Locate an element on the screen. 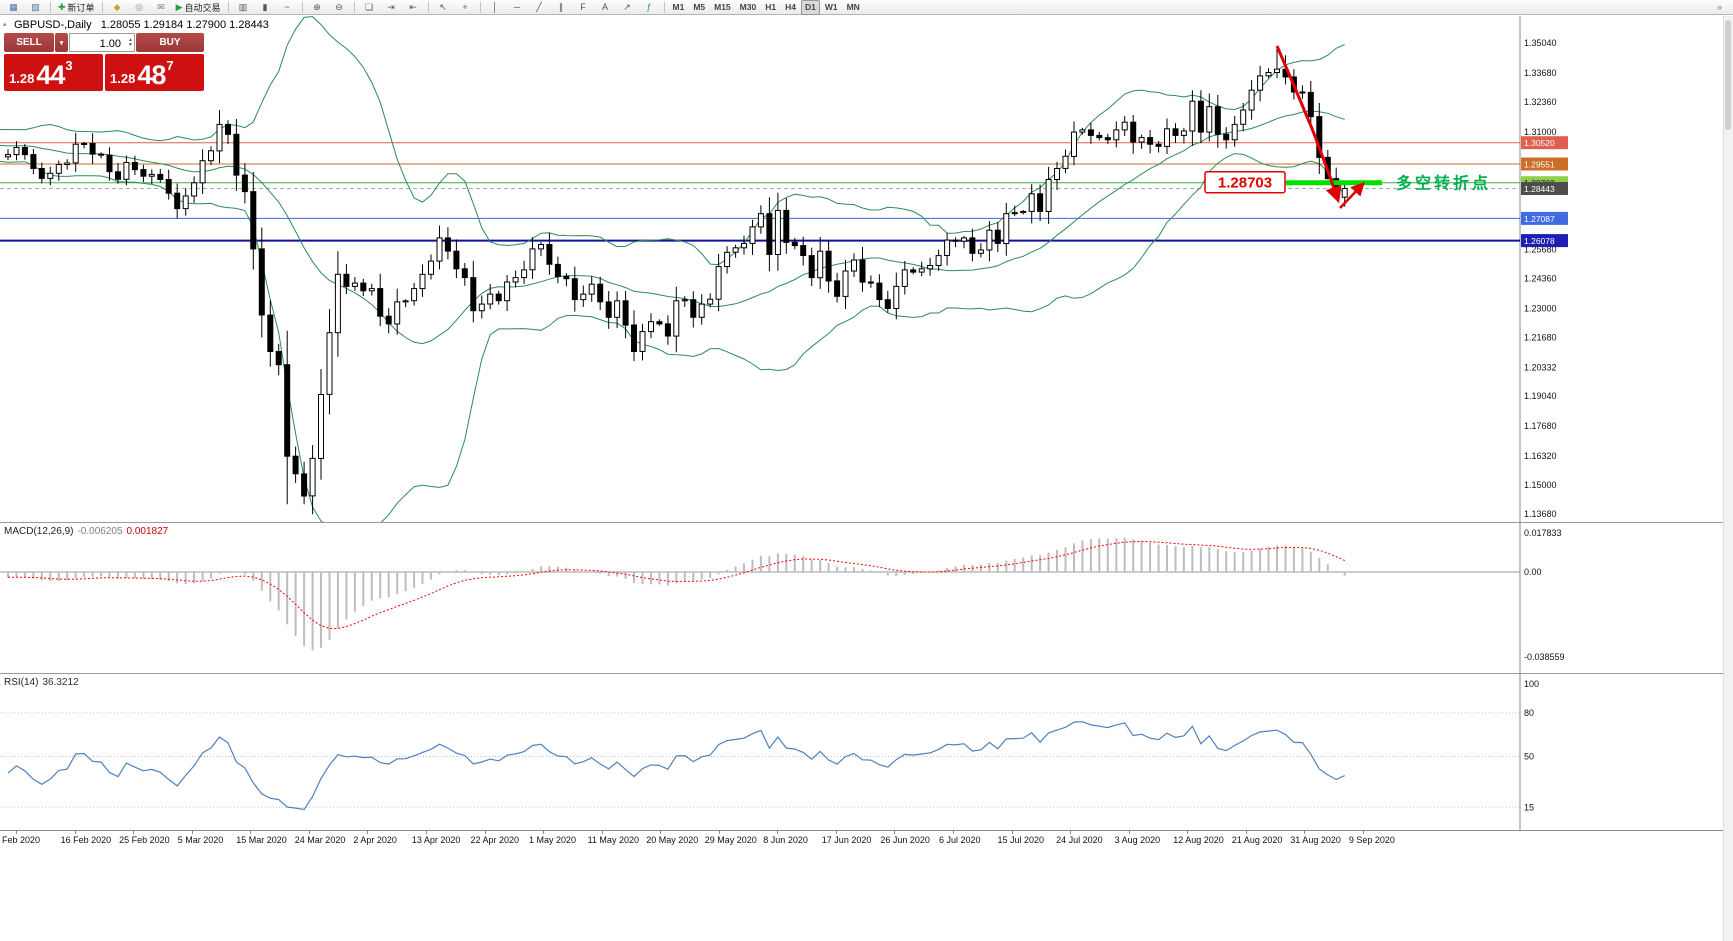  symbol-name: GBPUSD-,Daily is located at coordinates (53, 25).